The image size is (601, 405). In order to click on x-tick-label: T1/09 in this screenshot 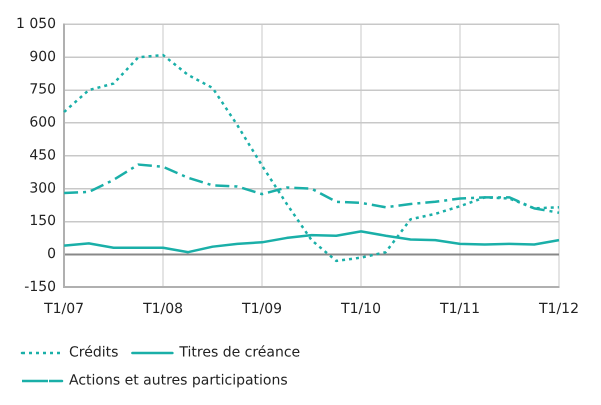, I will do `click(261, 309)`.